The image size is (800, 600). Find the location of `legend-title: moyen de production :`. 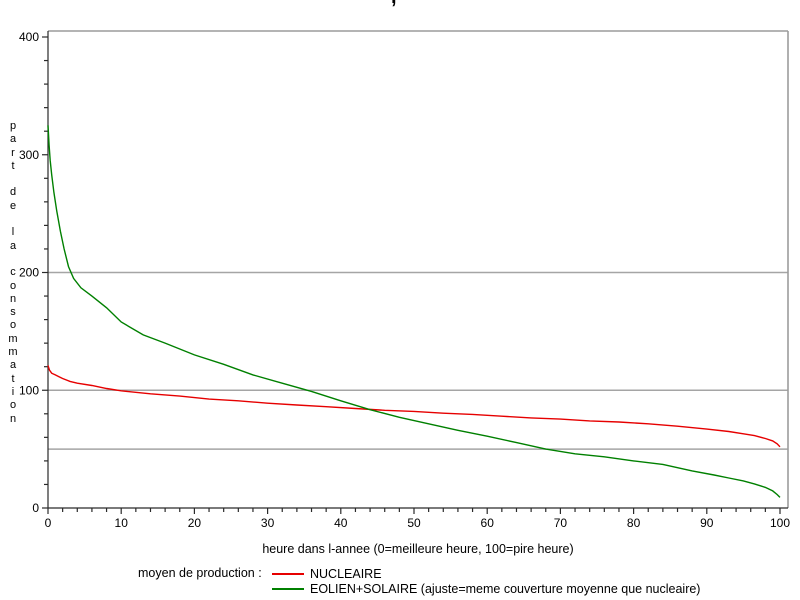

legend-title: moyen de production : is located at coordinates (200, 573).